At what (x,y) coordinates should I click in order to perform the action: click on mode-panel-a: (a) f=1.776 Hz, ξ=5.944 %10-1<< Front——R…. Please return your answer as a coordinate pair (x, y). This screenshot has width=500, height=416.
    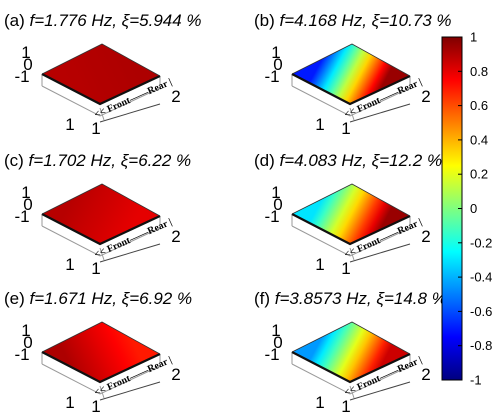
    Looking at the image, I should click on (103, 74).